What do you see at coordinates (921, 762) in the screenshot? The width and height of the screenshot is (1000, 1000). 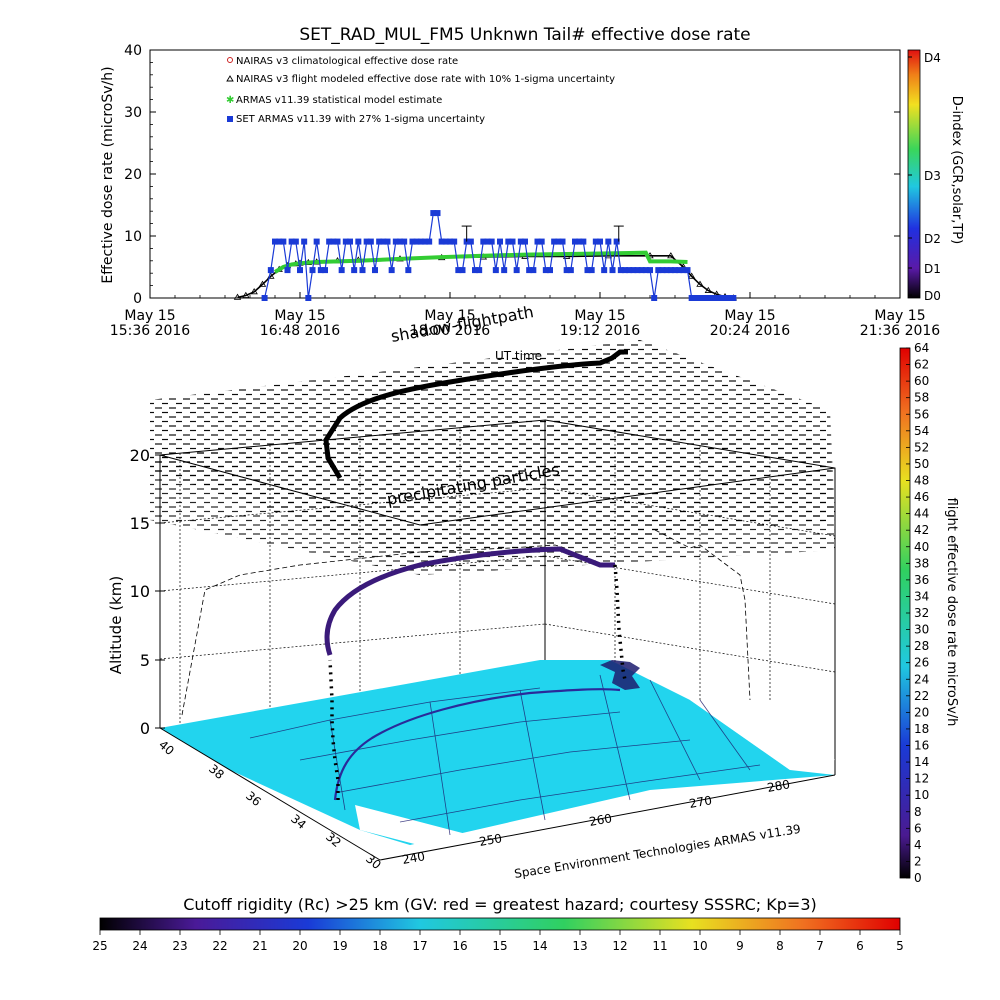 I see `dose-colorbar-tick-label: 14` at bounding box center [921, 762].